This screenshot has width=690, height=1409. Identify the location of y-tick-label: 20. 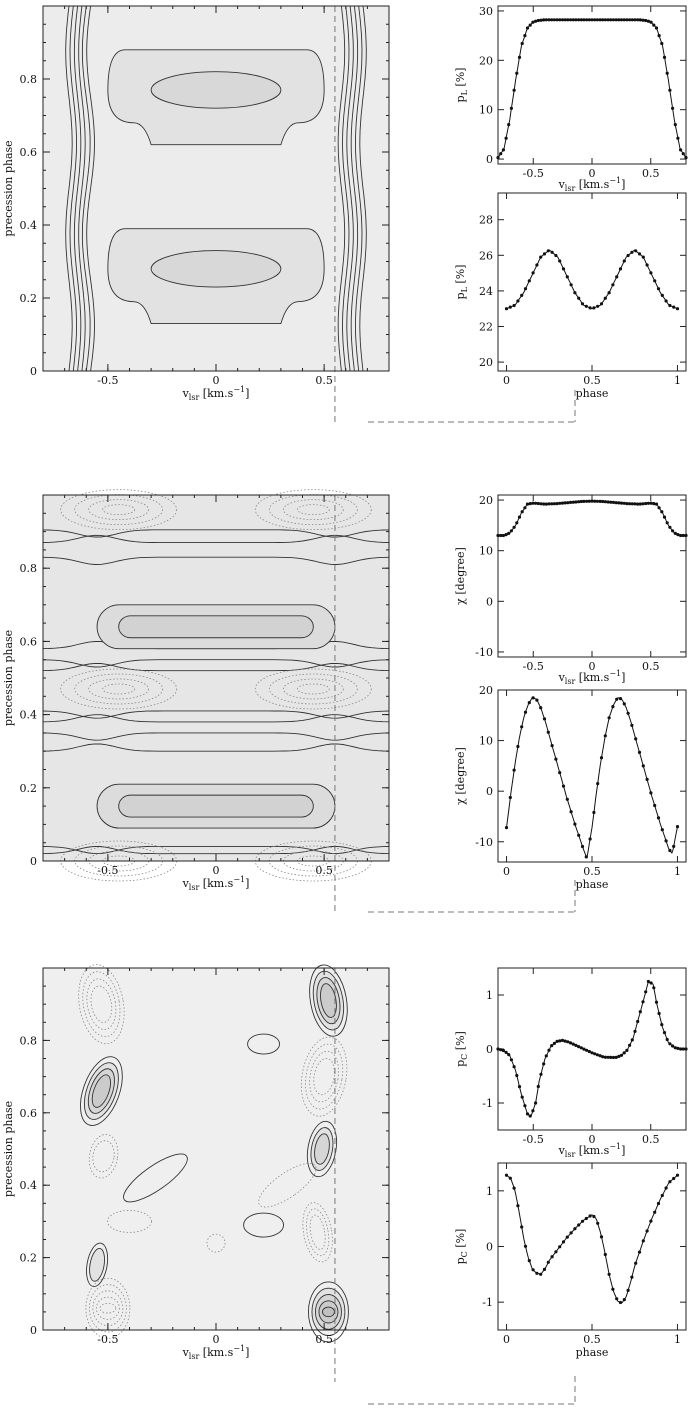
(486, 690).